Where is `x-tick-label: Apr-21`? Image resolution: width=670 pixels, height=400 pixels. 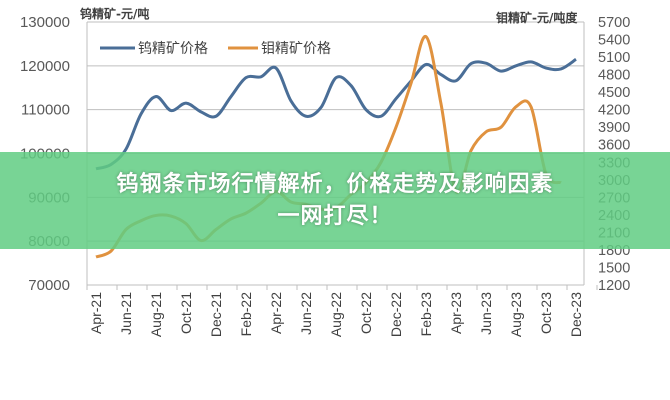 x-tick-label: Apr-21 is located at coordinates (96, 313).